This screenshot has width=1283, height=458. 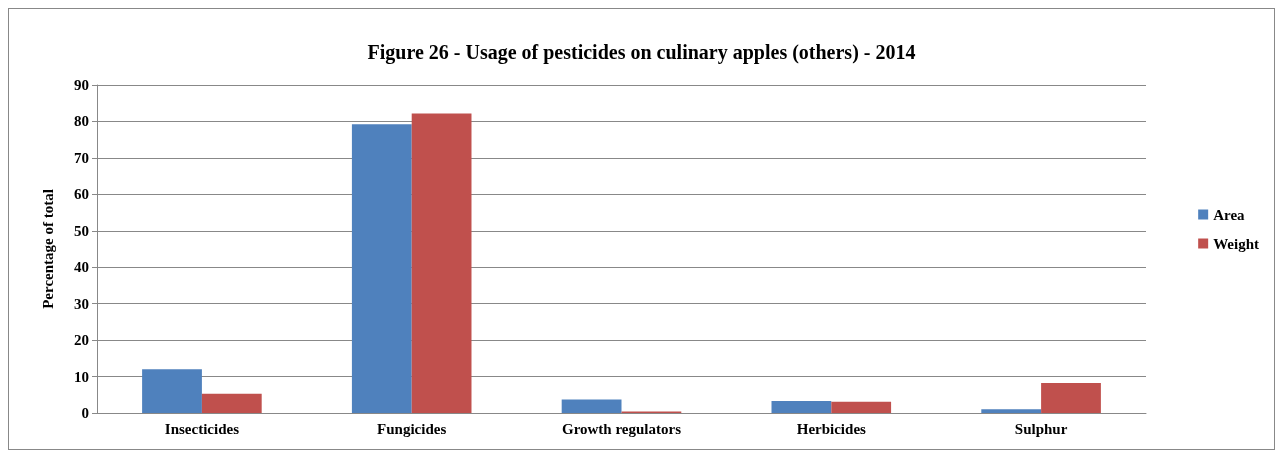 What do you see at coordinates (81, 85) in the screenshot?
I see `y-tick-label: 90` at bounding box center [81, 85].